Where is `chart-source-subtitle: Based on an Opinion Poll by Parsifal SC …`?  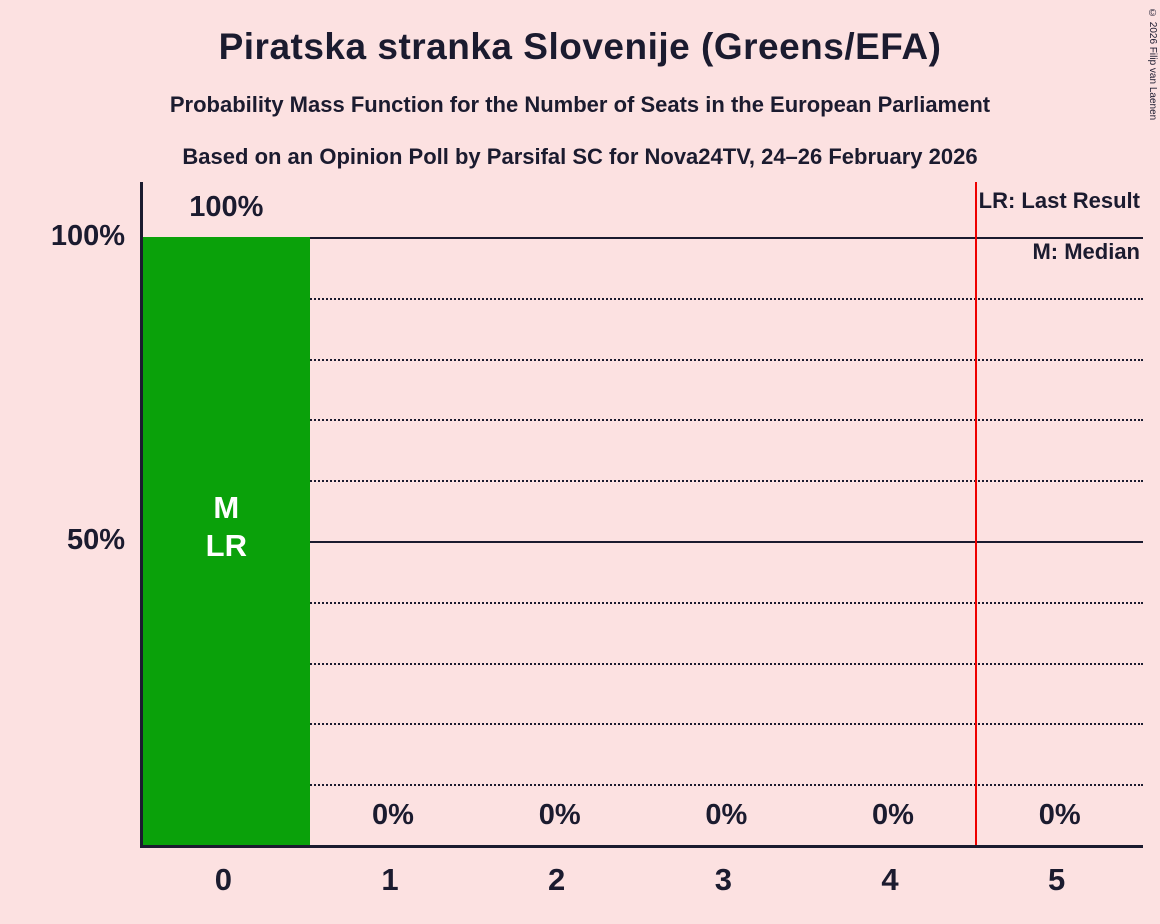 chart-source-subtitle: Based on an Opinion Poll by Parsifal SC … is located at coordinates (580, 156).